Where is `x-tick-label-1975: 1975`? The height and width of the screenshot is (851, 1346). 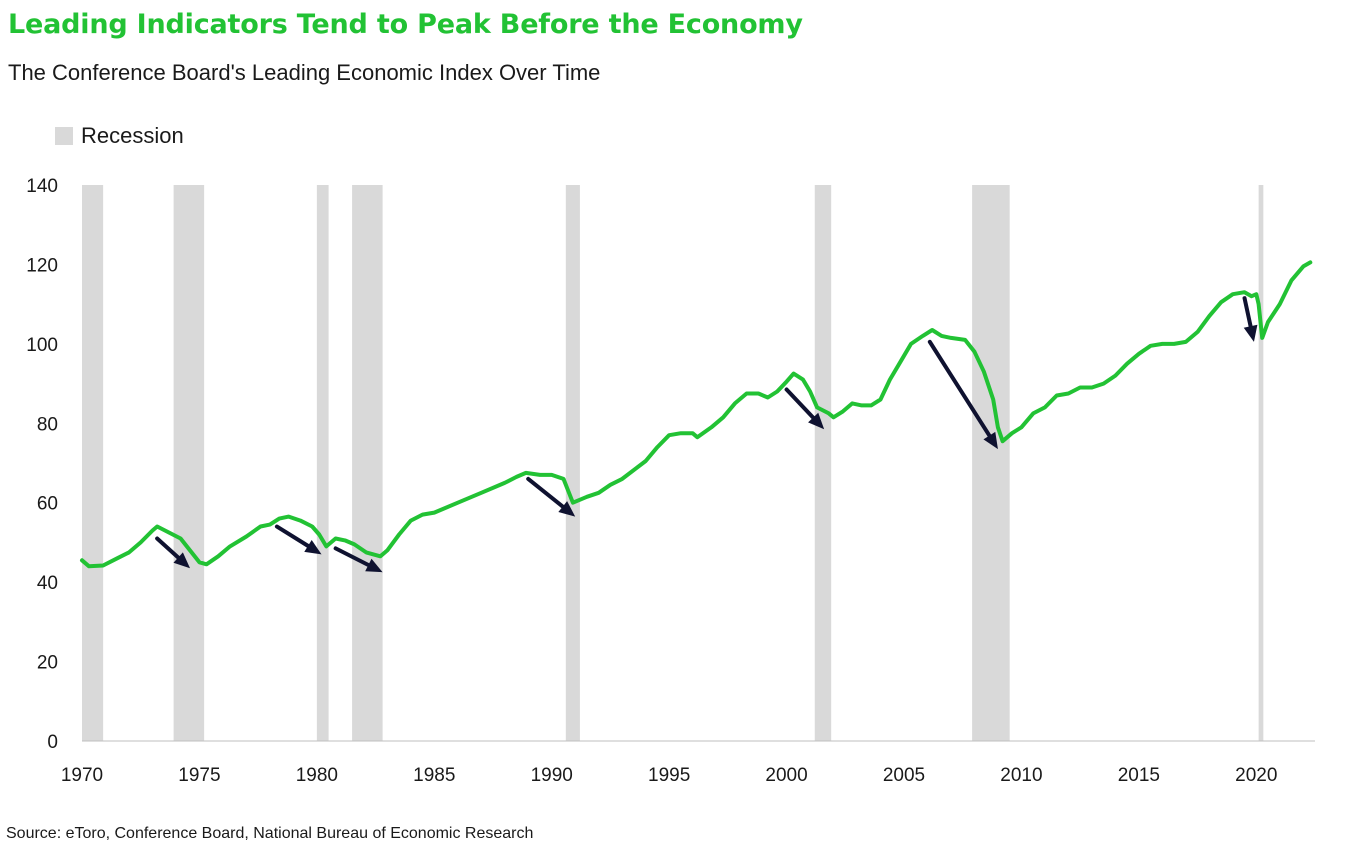
x-tick-label-1975: 1975 is located at coordinates (199, 775).